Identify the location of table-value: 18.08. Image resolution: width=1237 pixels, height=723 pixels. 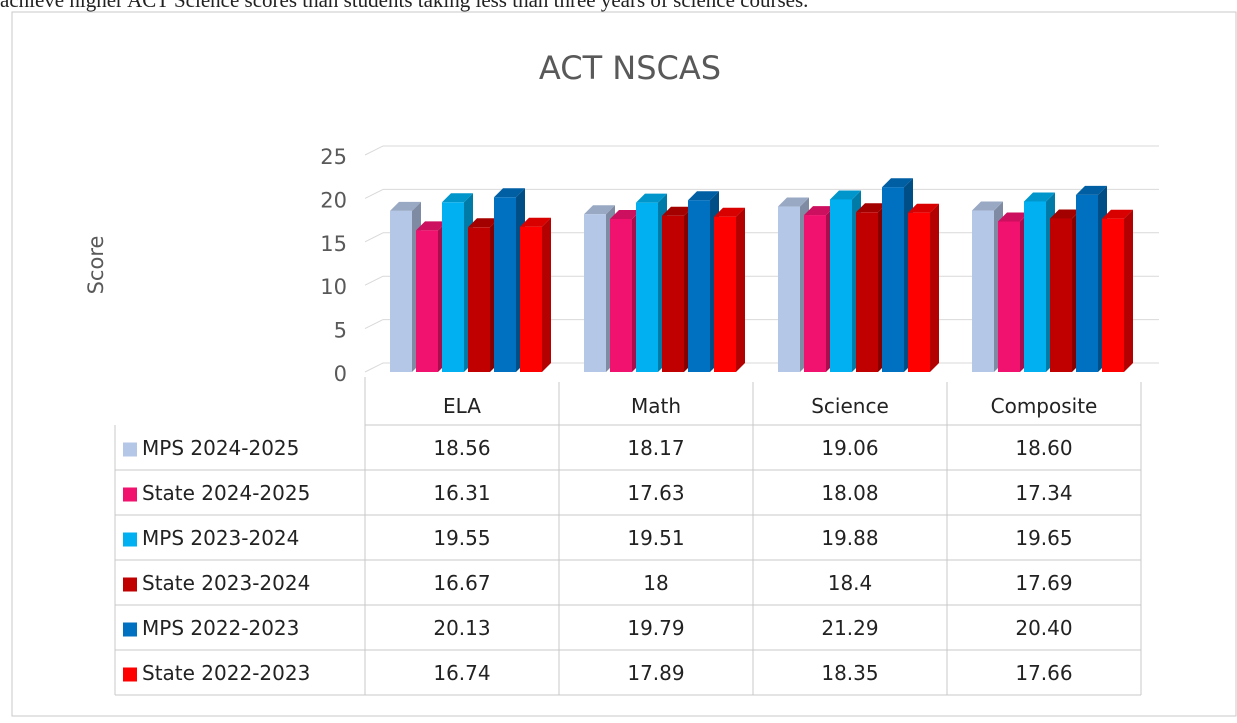
(849, 493).